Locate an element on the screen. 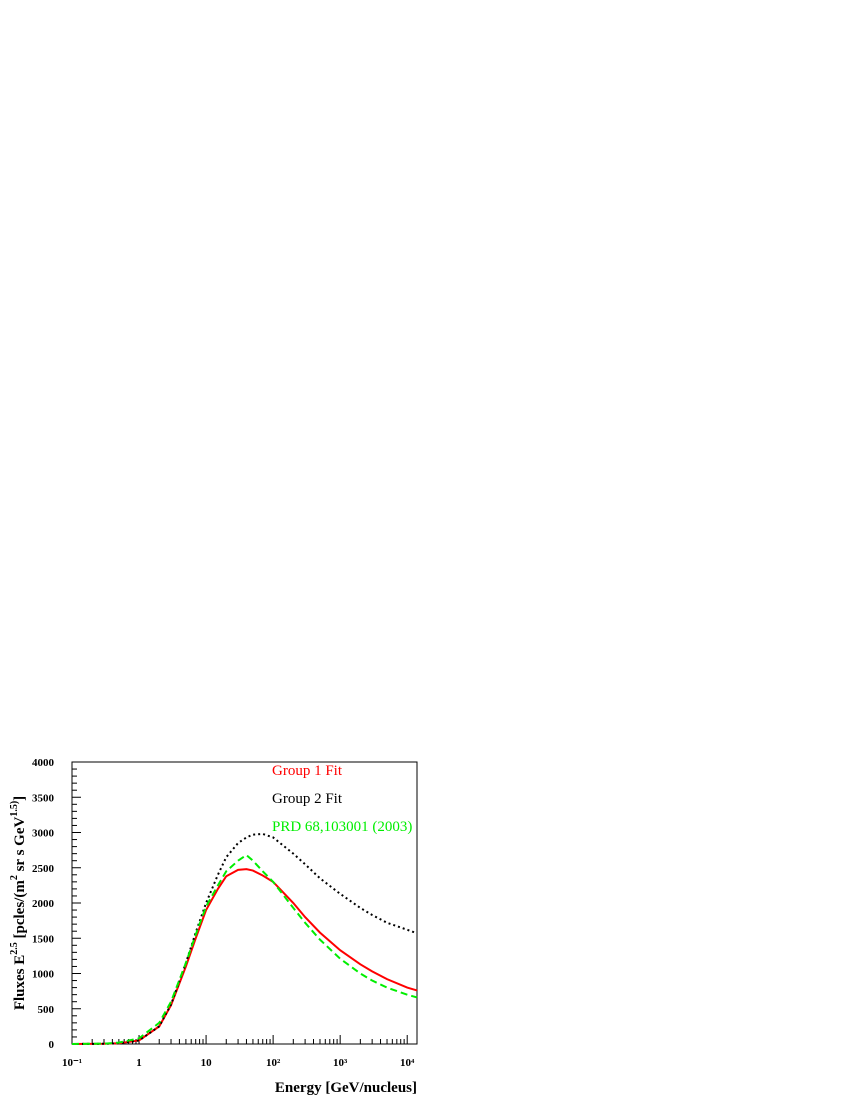 This screenshot has height=1100, width=850. legend-entry: Group 2 Fit is located at coordinates (307, 799).